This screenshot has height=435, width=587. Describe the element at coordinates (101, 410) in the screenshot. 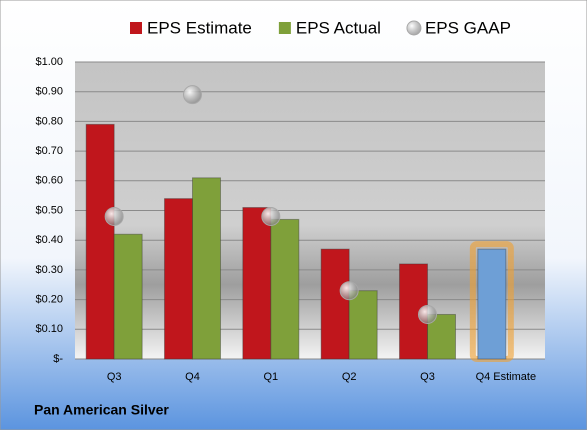

I see `caption: Pan American Silver` at that location.